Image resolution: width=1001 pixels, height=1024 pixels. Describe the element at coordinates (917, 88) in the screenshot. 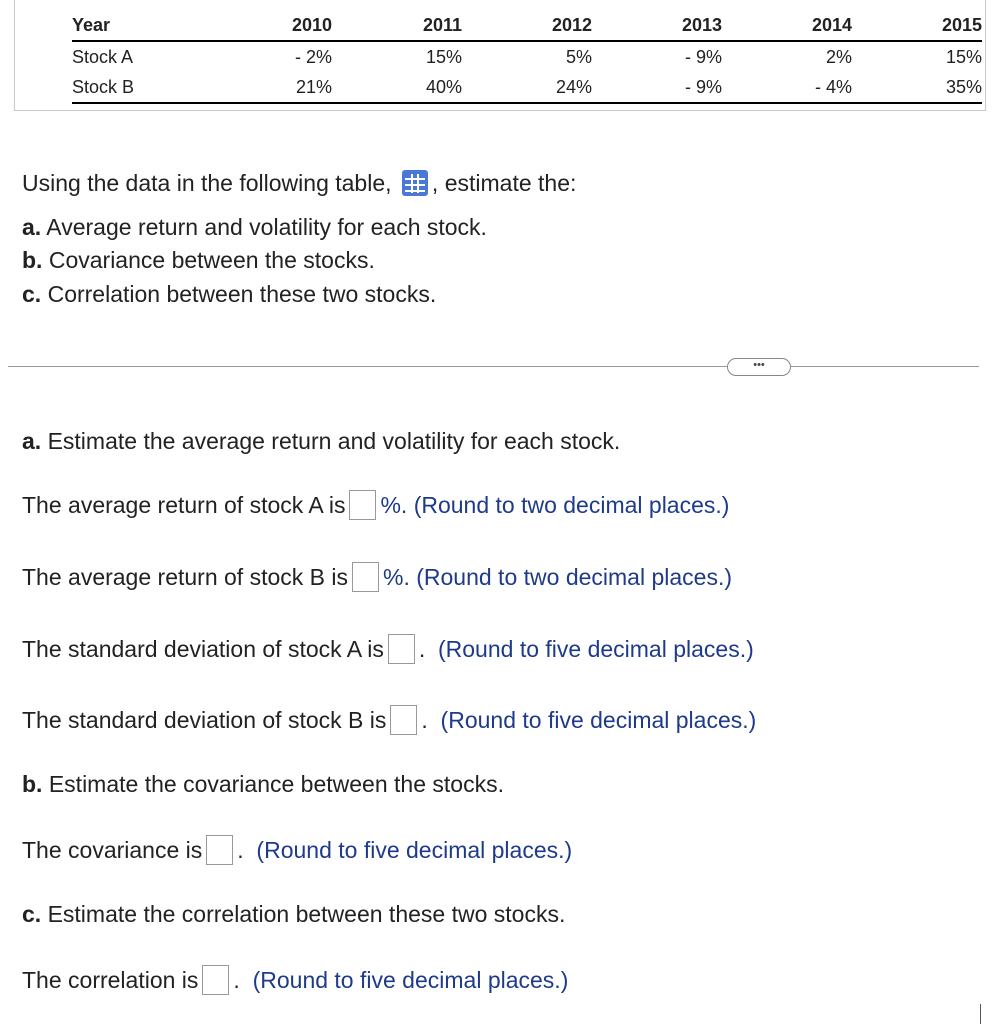

I see `table-cell: 35%` at that location.